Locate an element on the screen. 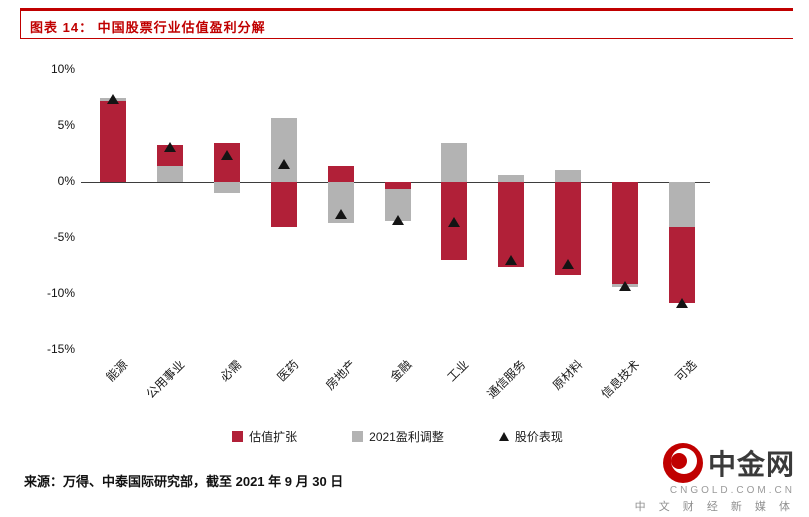 This screenshot has width=809, height=517. category-label: 医药 is located at coordinates (288, 371).